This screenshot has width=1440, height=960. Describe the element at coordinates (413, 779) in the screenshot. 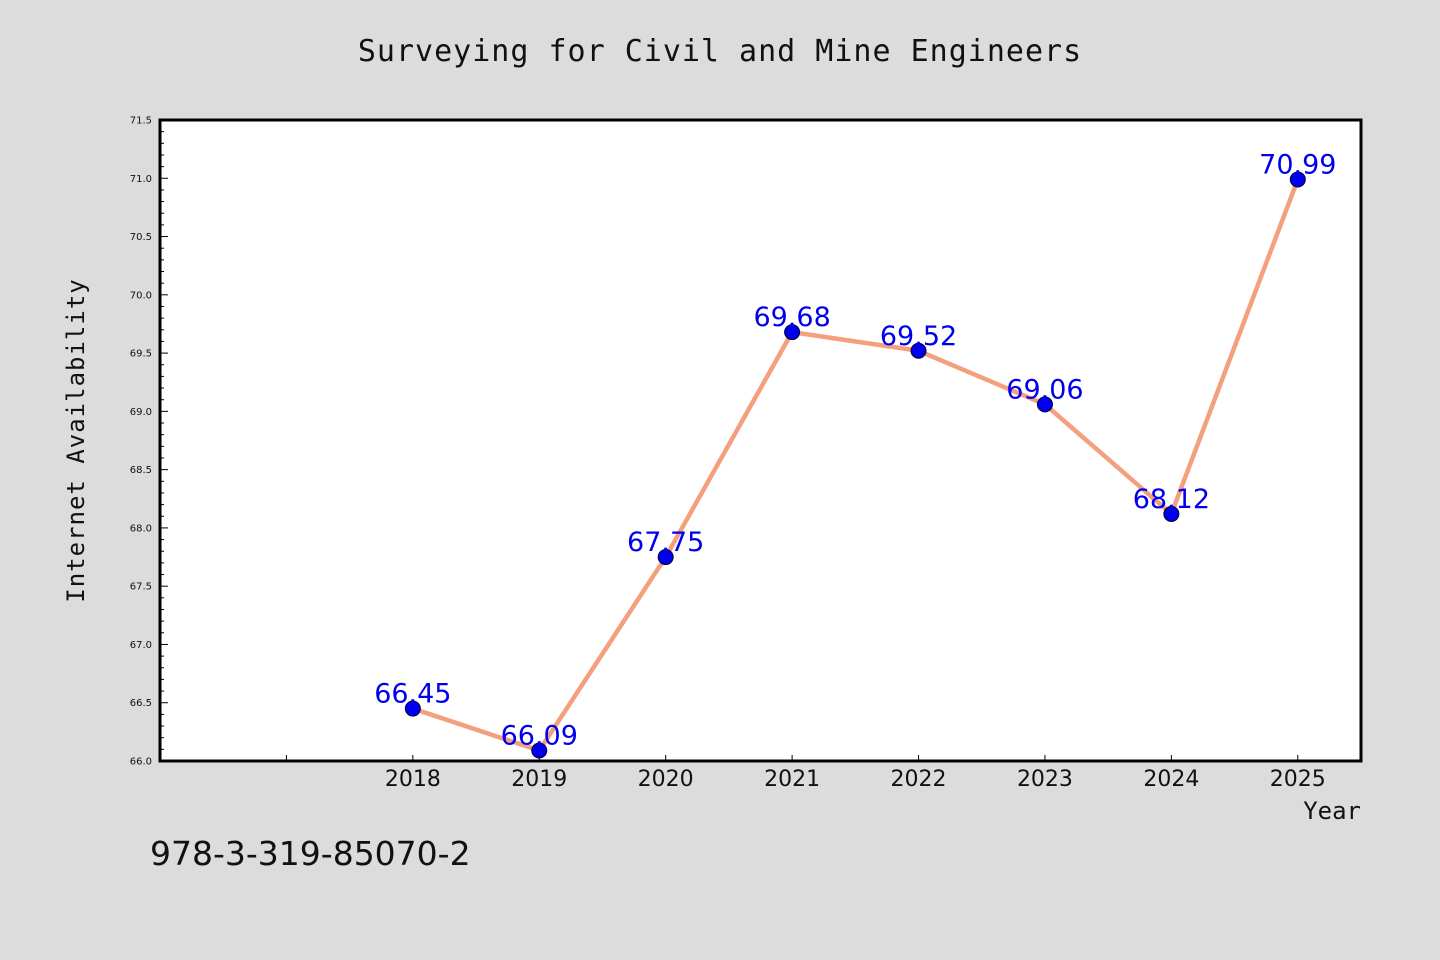

I see `x-tick-label: 2018` at that location.